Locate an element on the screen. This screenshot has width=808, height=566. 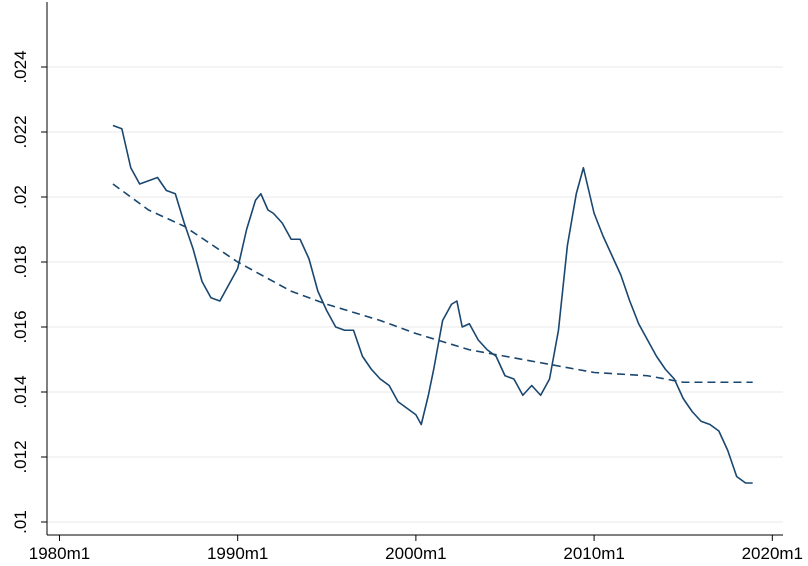
y-tick-label: .012 is located at coordinates (20, 456).